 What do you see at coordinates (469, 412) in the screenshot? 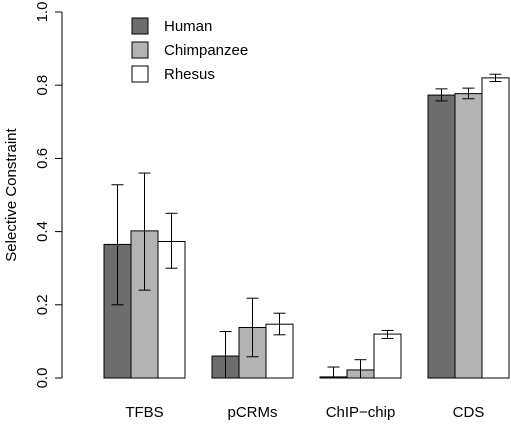
I see `category-label: CDS` at bounding box center [469, 412].